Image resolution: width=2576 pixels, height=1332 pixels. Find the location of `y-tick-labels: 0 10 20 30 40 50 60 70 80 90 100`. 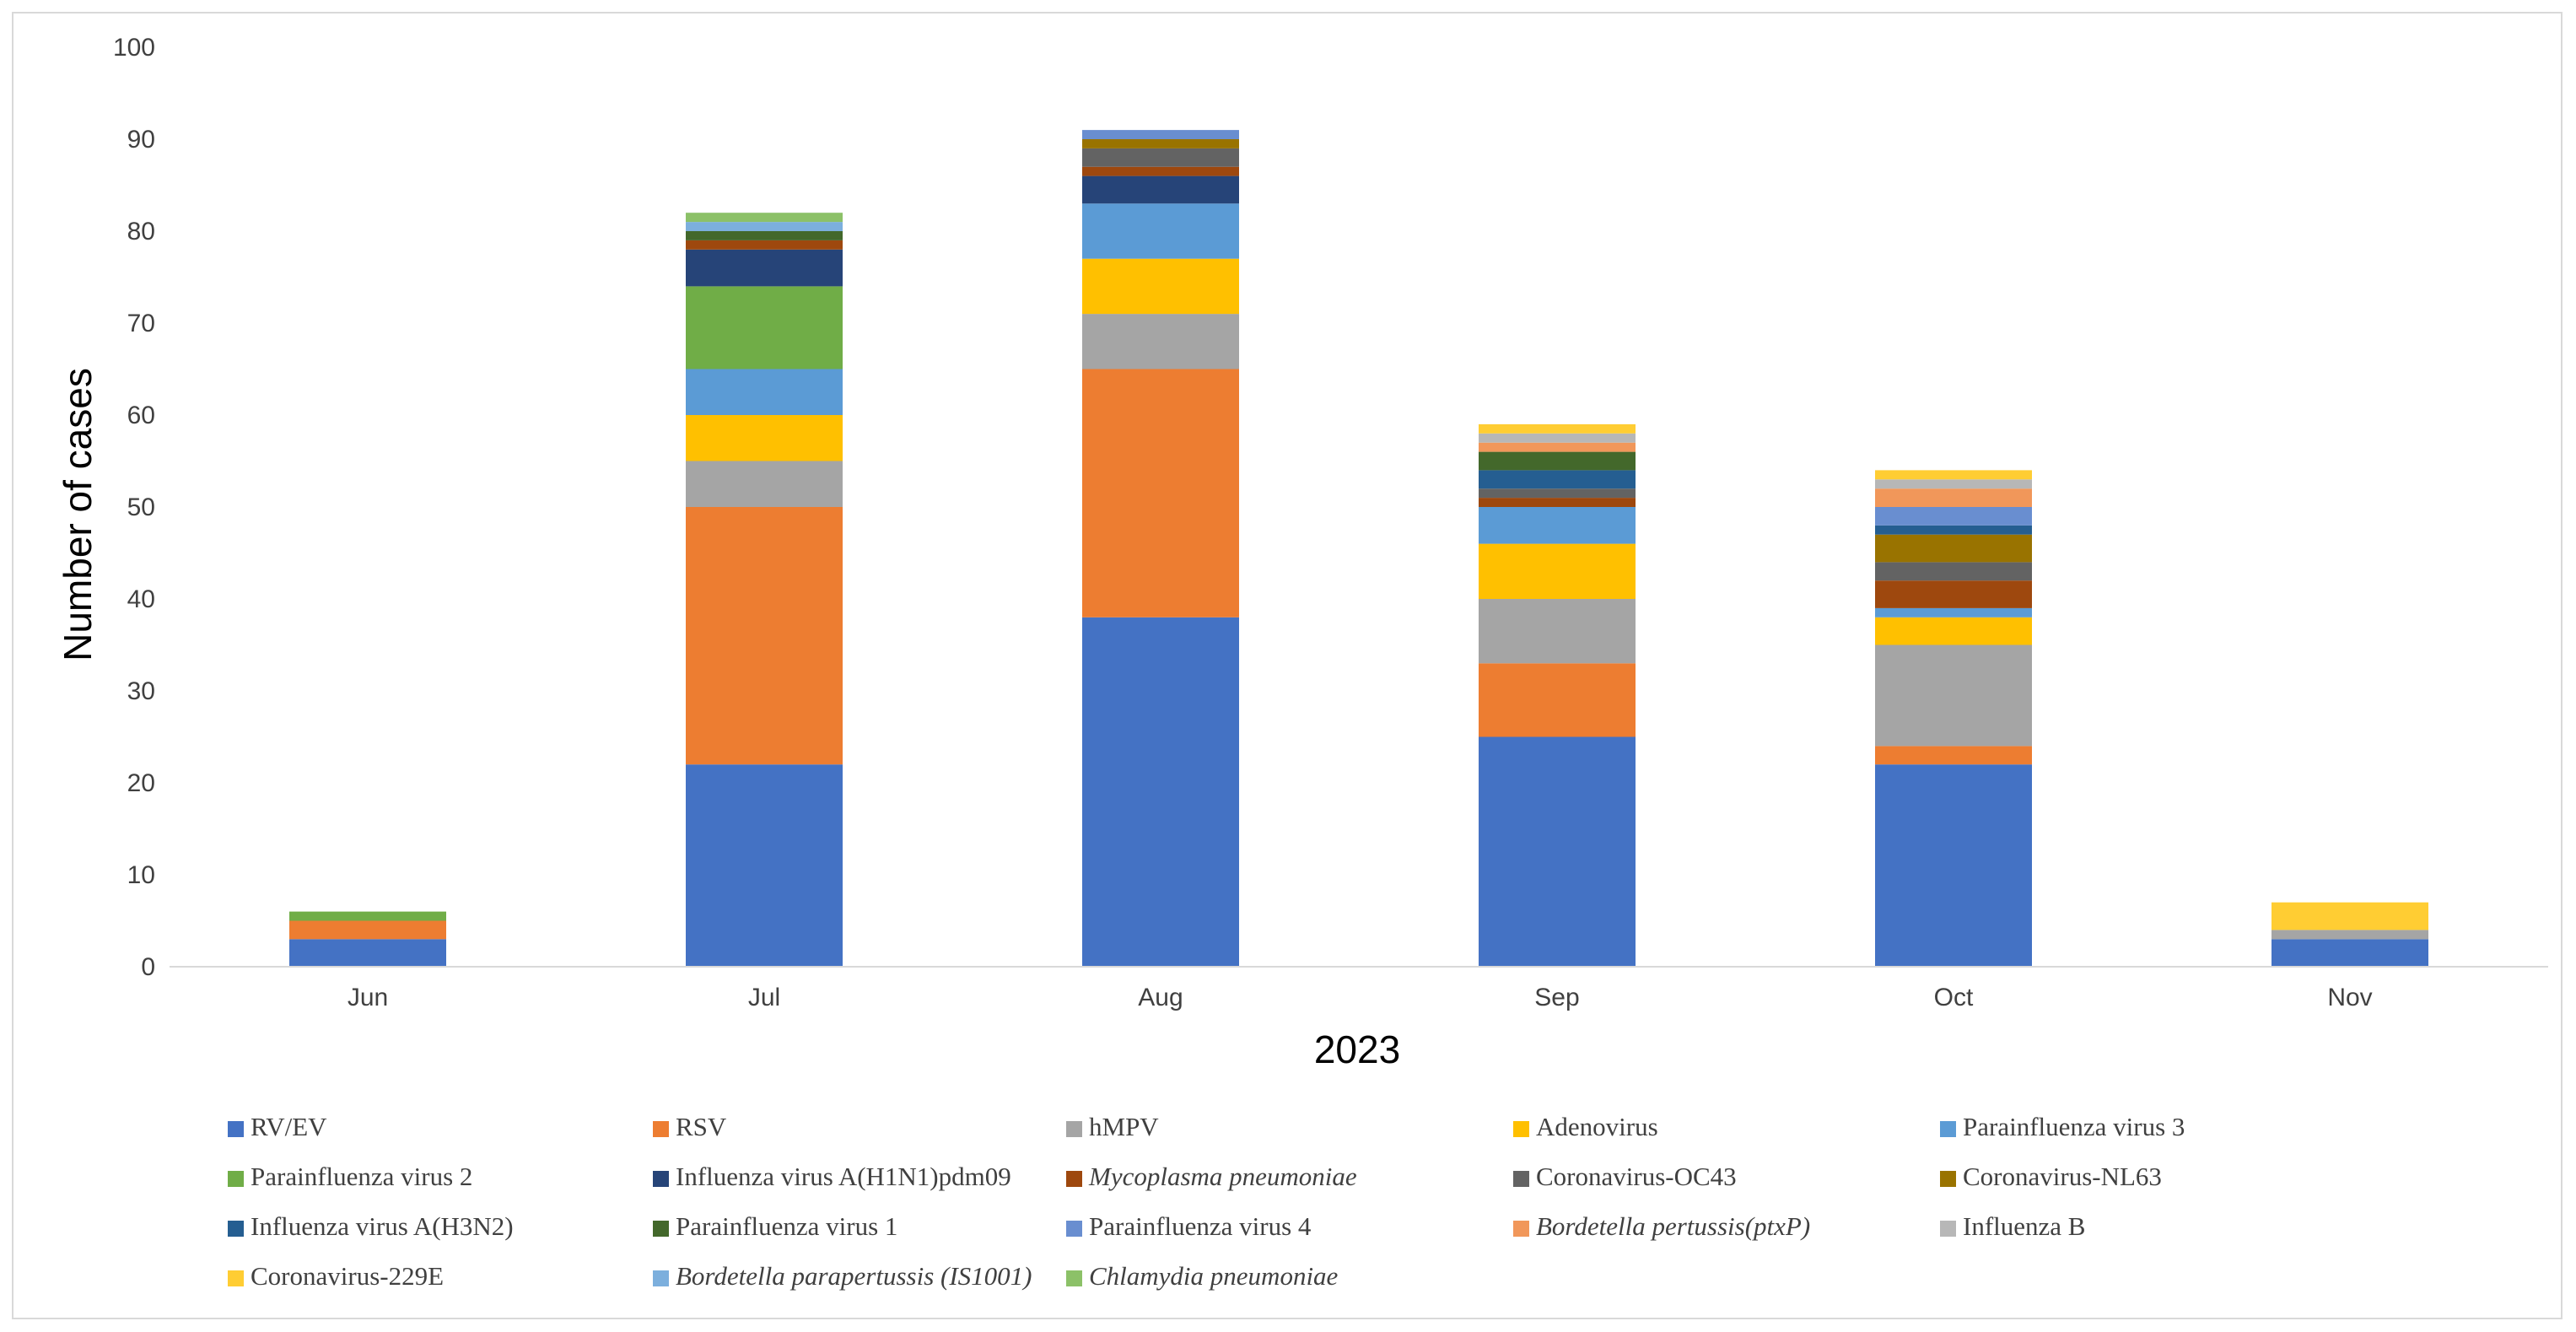

y-tick-labels: 0 10 20 30 40 50 60 70 80 90 100 is located at coordinates (134, 507).